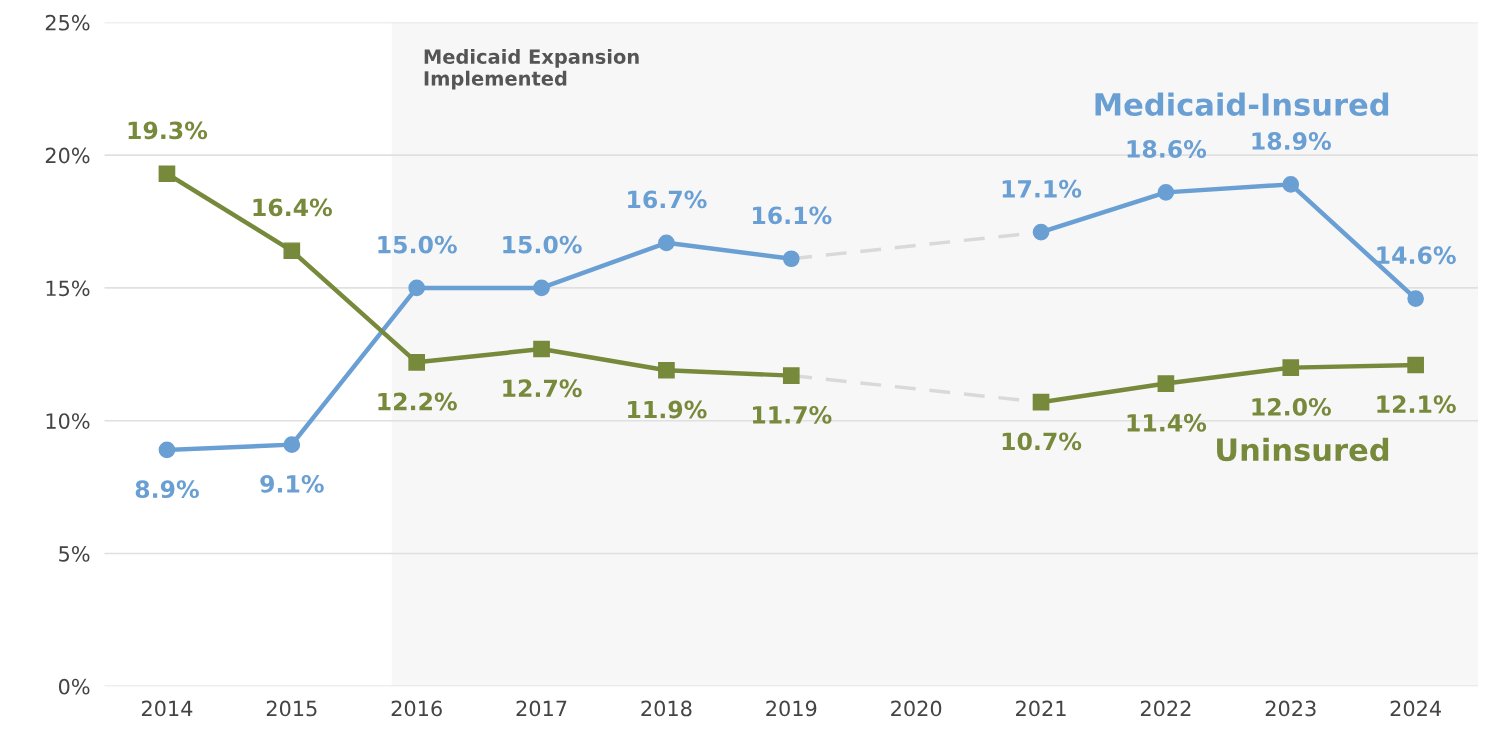 Image resolution: width=1493 pixels, height=746 pixels. I want to click on x-tick-label: 2017, so click(541, 708).